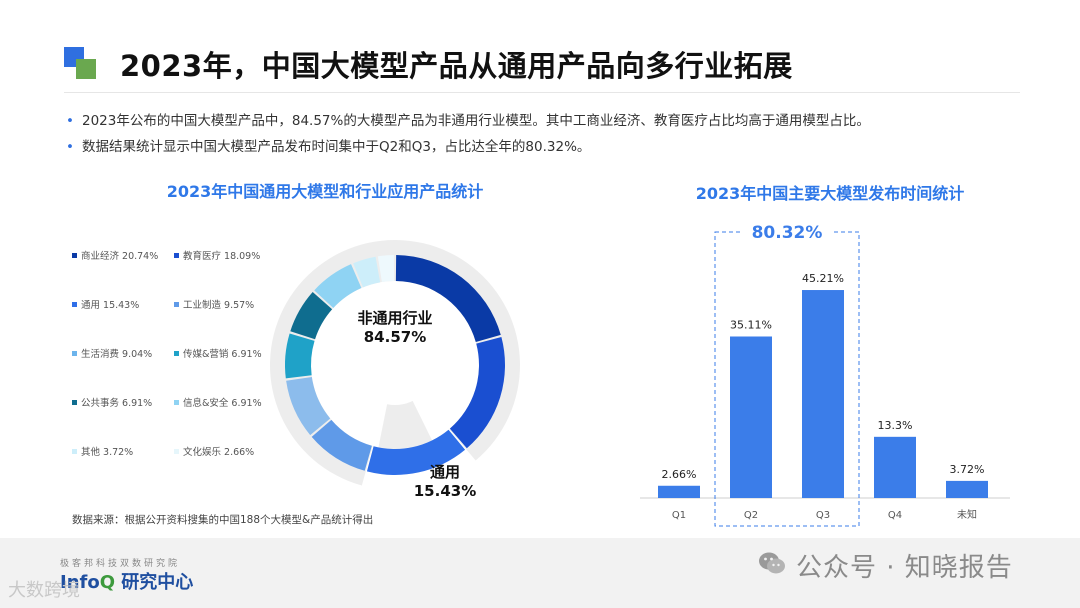 The width and height of the screenshot is (1080, 608). I want to click on square-logo-icon, so click(81, 64).